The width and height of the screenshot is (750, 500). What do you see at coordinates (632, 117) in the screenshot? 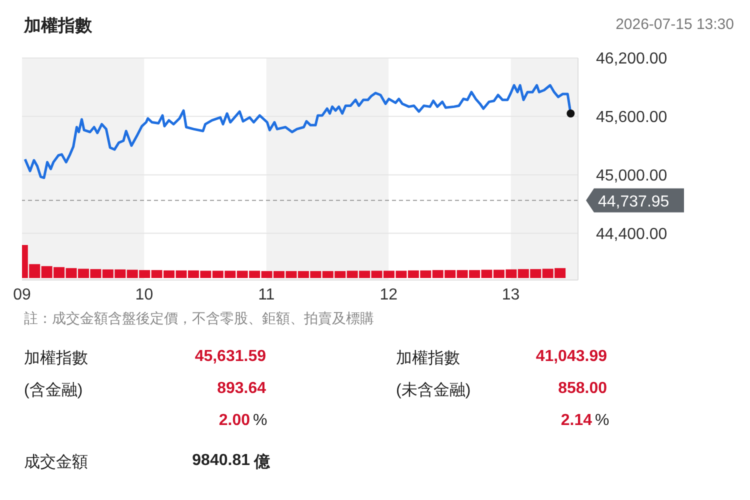
I see `y-tick-label: 45,600.00` at bounding box center [632, 117].